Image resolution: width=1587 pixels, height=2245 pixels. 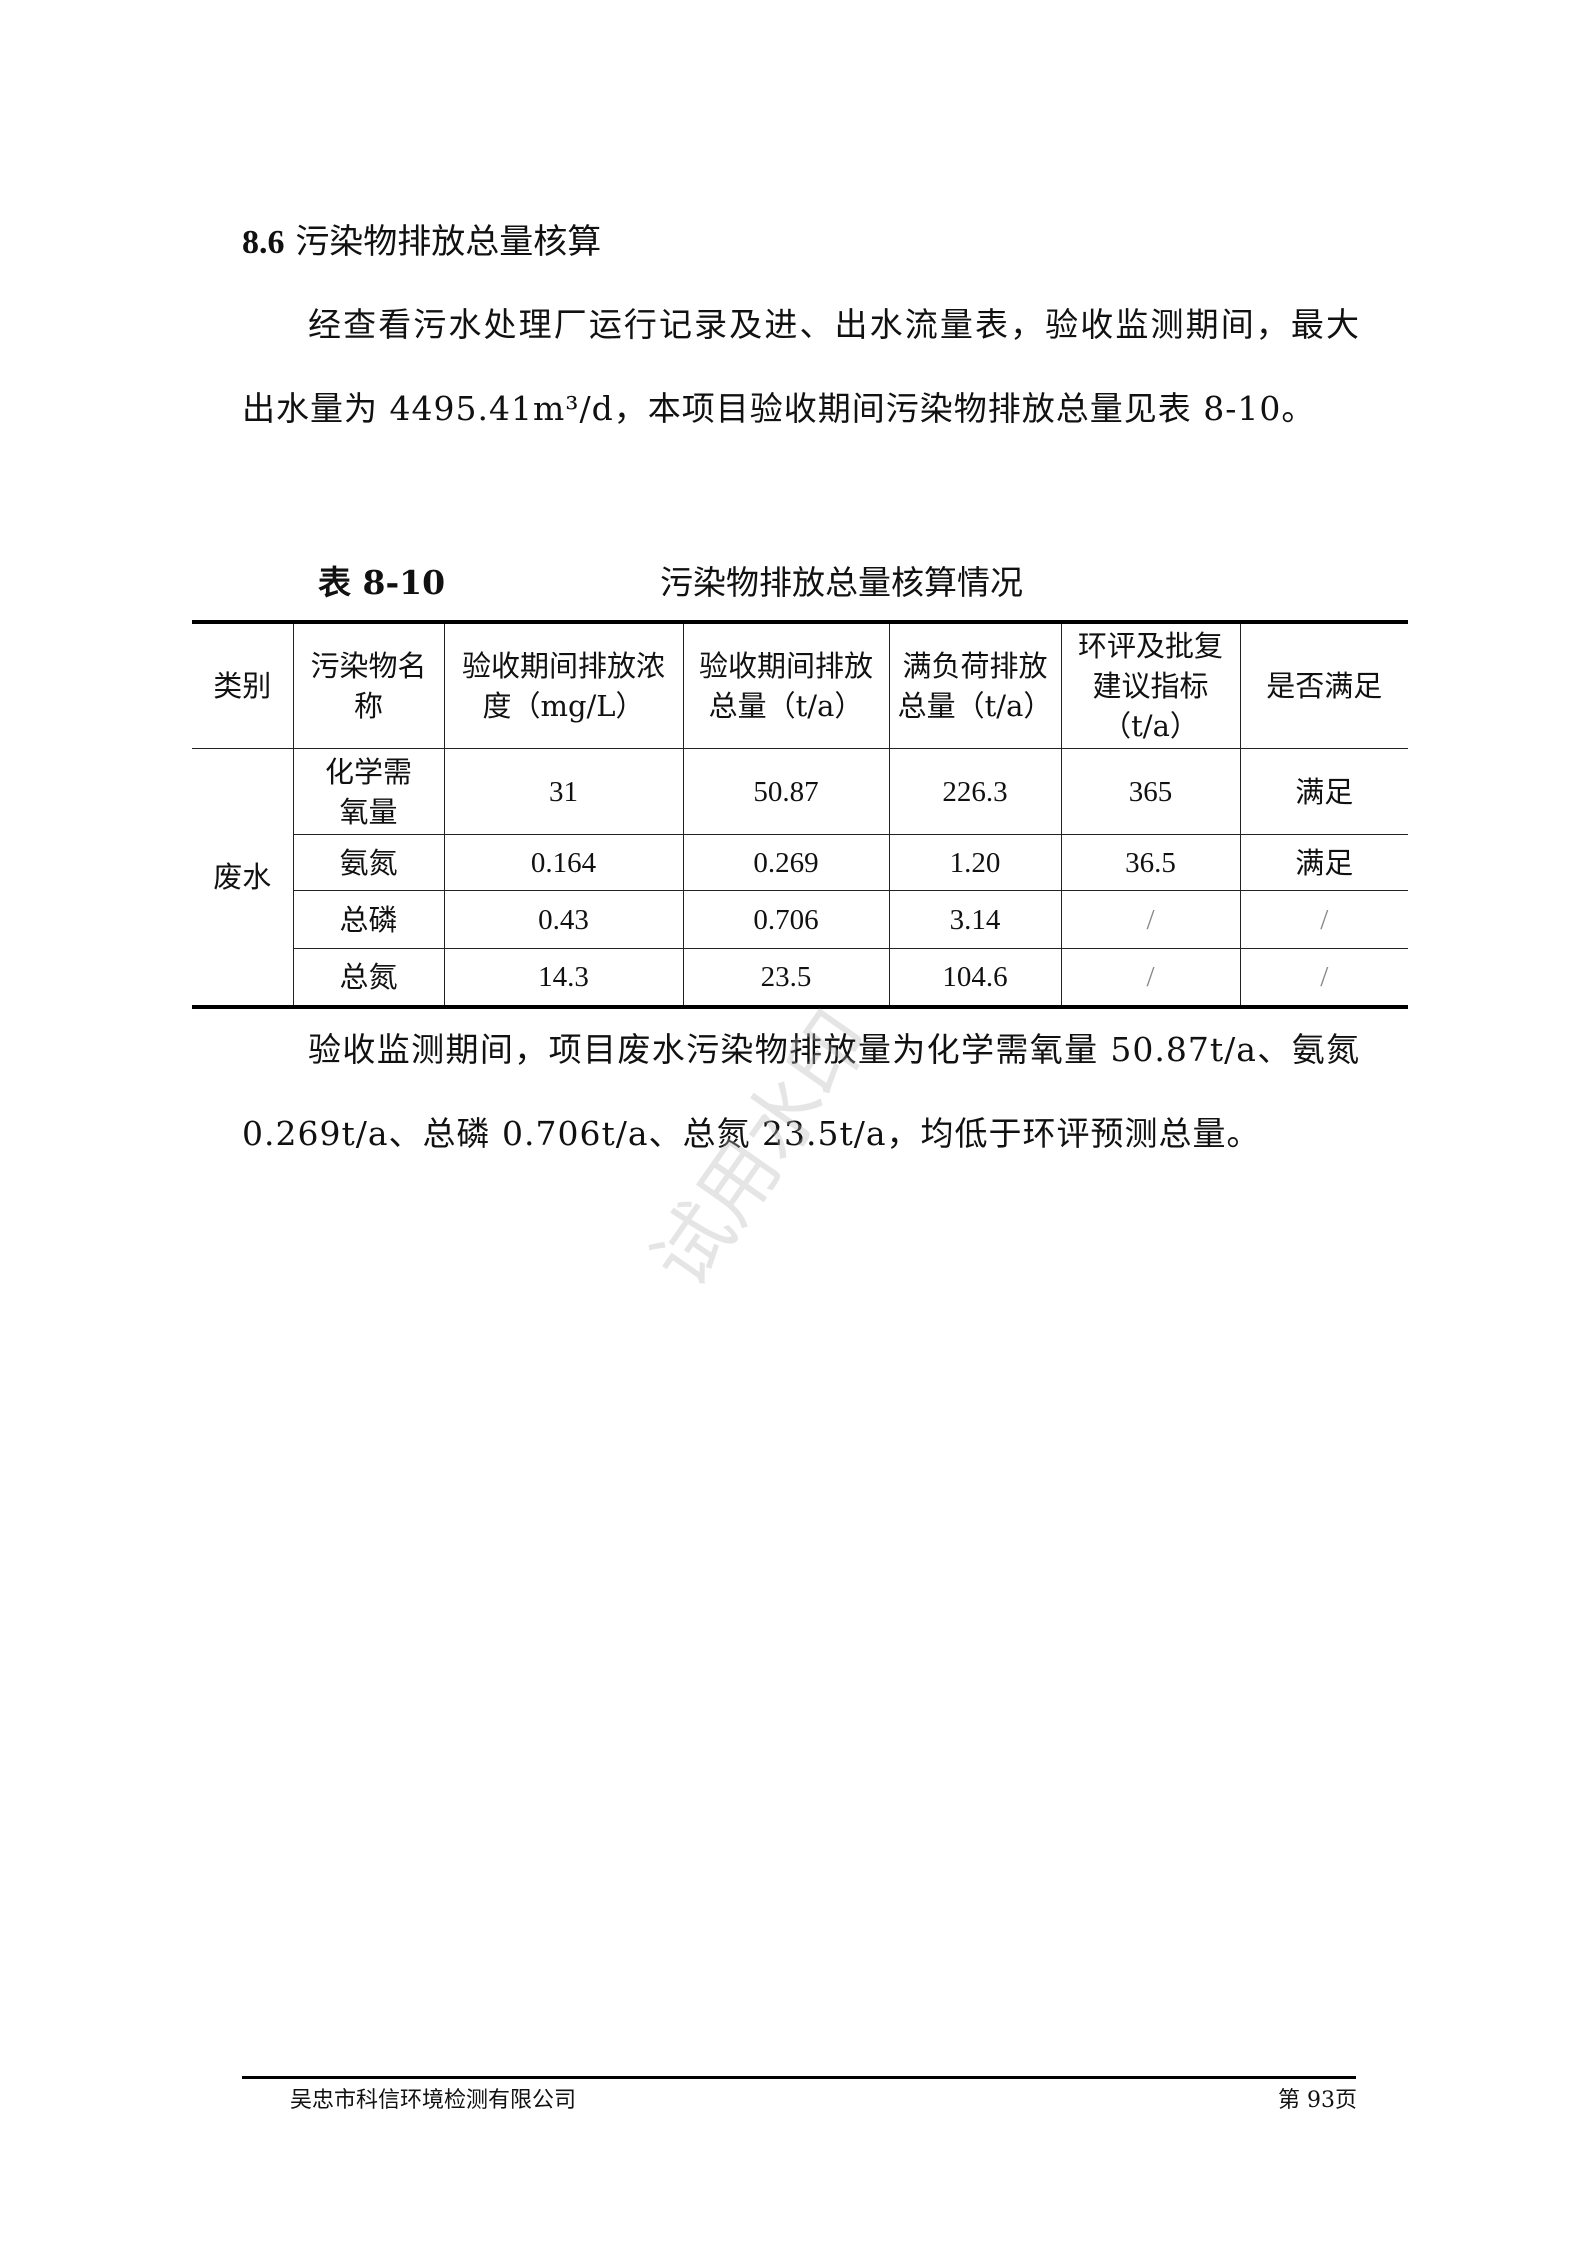 I want to click on table-row: 总氮 14.3 23.5 104.6 / /, so click(x=800, y=977).